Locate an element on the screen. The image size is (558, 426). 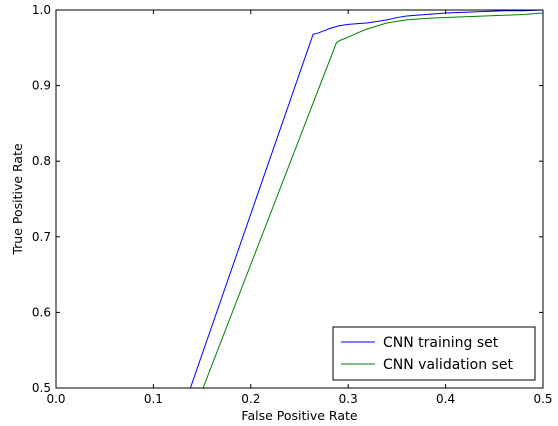
y-tick-label: 0.5 is located at coordinates (41, 388).